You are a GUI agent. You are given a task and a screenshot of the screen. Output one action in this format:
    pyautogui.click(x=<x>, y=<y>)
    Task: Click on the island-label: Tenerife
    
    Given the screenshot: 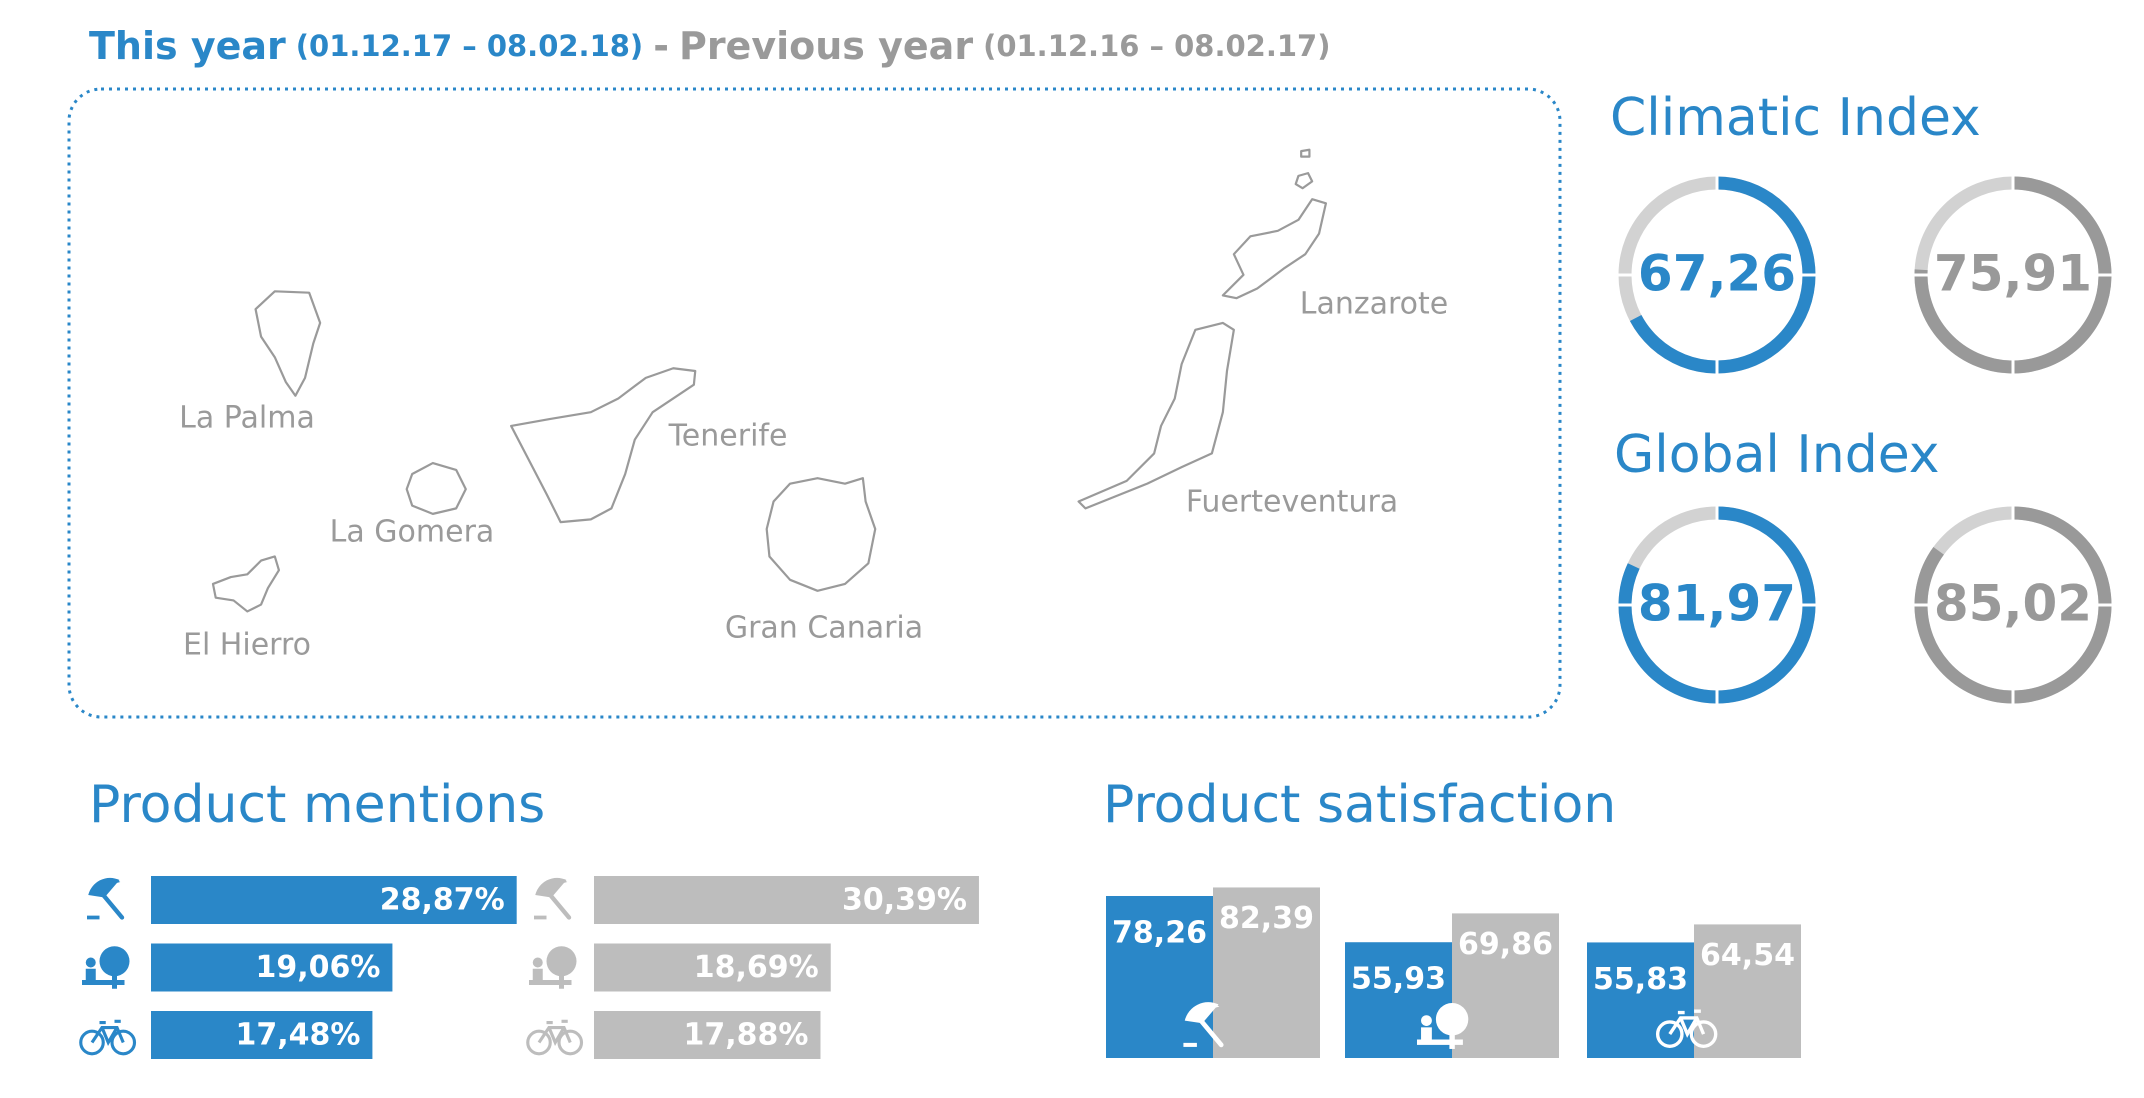 What is the action you would take?
    pyautogui.click(x=728, y=436)
    